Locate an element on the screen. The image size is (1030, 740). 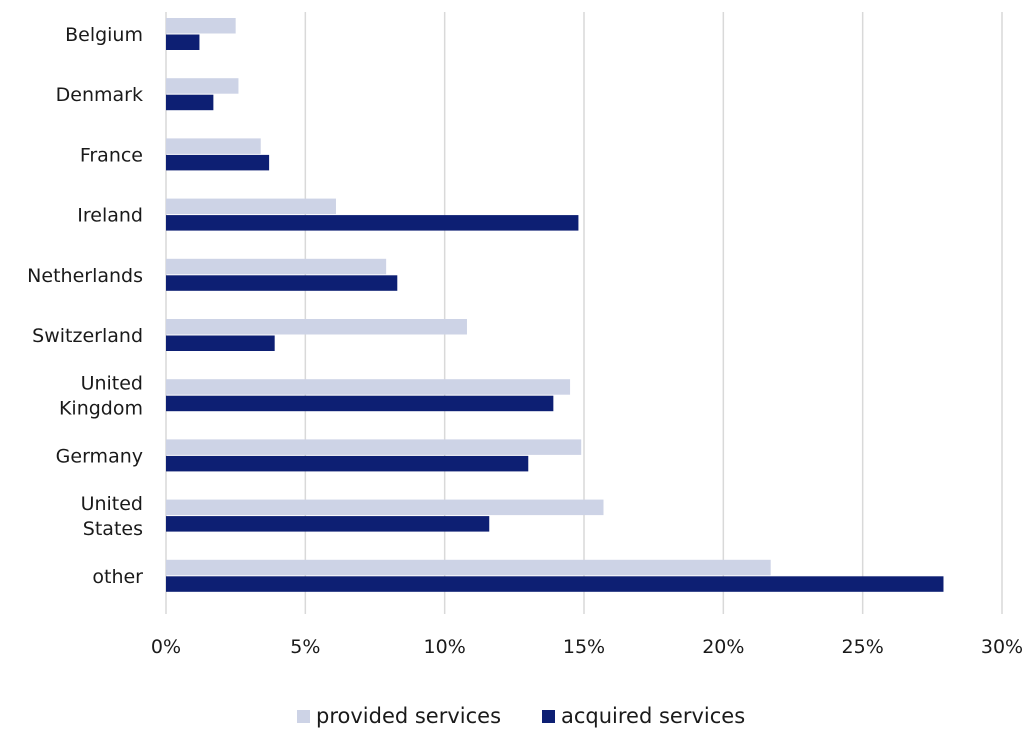
category-label-0: Belgium is located at coordinates (104, 35).